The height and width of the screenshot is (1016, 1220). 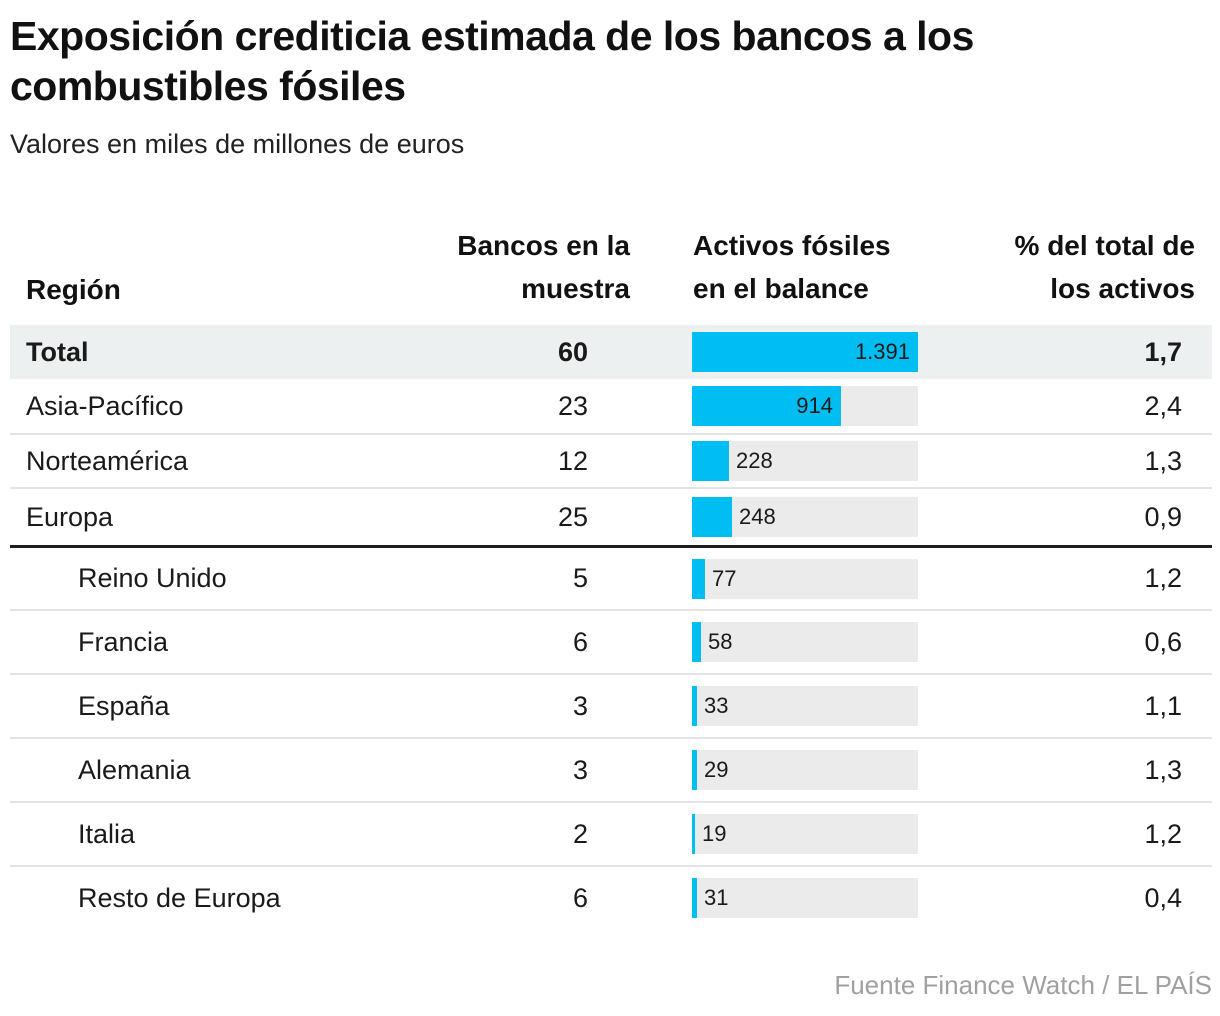 I want to click on assets-bar-cell: 914, so click(x=753, y=406).